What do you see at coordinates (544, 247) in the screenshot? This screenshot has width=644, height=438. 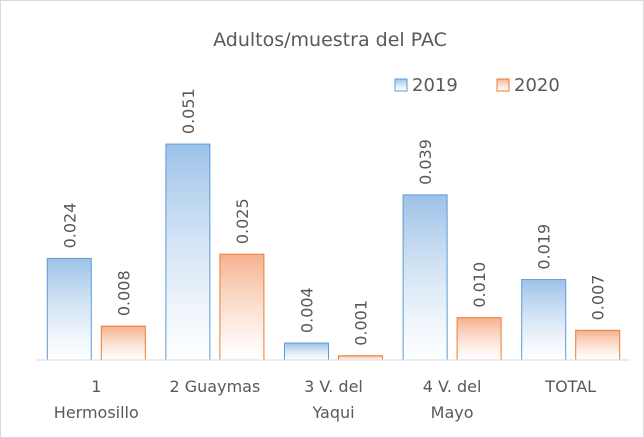 I see `data-label: 0.019` at bounding box center [544, 247].